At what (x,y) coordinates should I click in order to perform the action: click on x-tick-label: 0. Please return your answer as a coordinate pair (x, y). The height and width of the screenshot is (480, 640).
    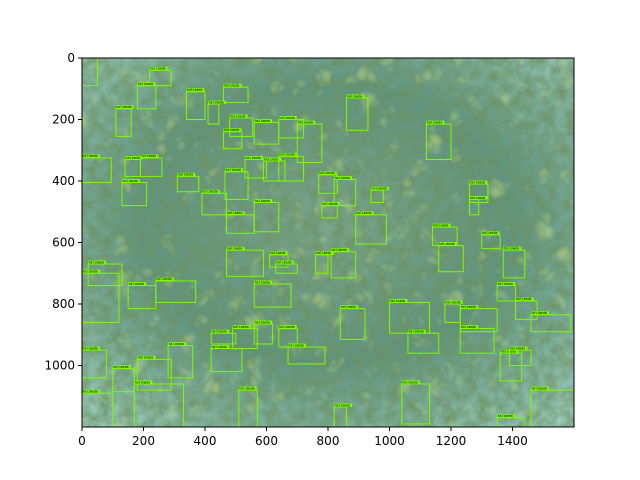
    Looking at the image, I should click on (82, 441).